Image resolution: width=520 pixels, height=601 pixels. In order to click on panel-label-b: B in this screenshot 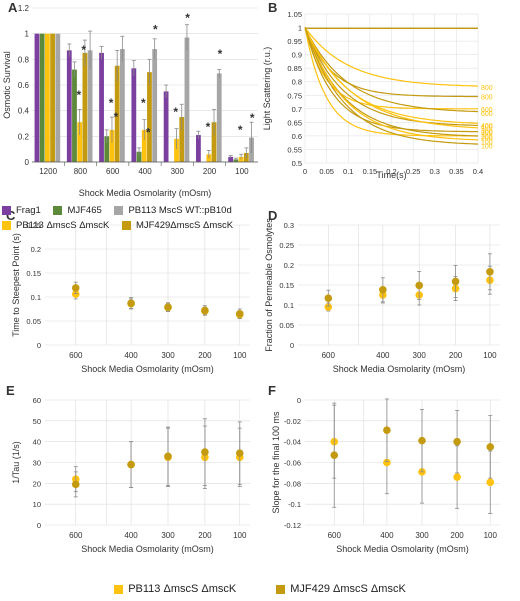, I will do `click(272, 7)`.